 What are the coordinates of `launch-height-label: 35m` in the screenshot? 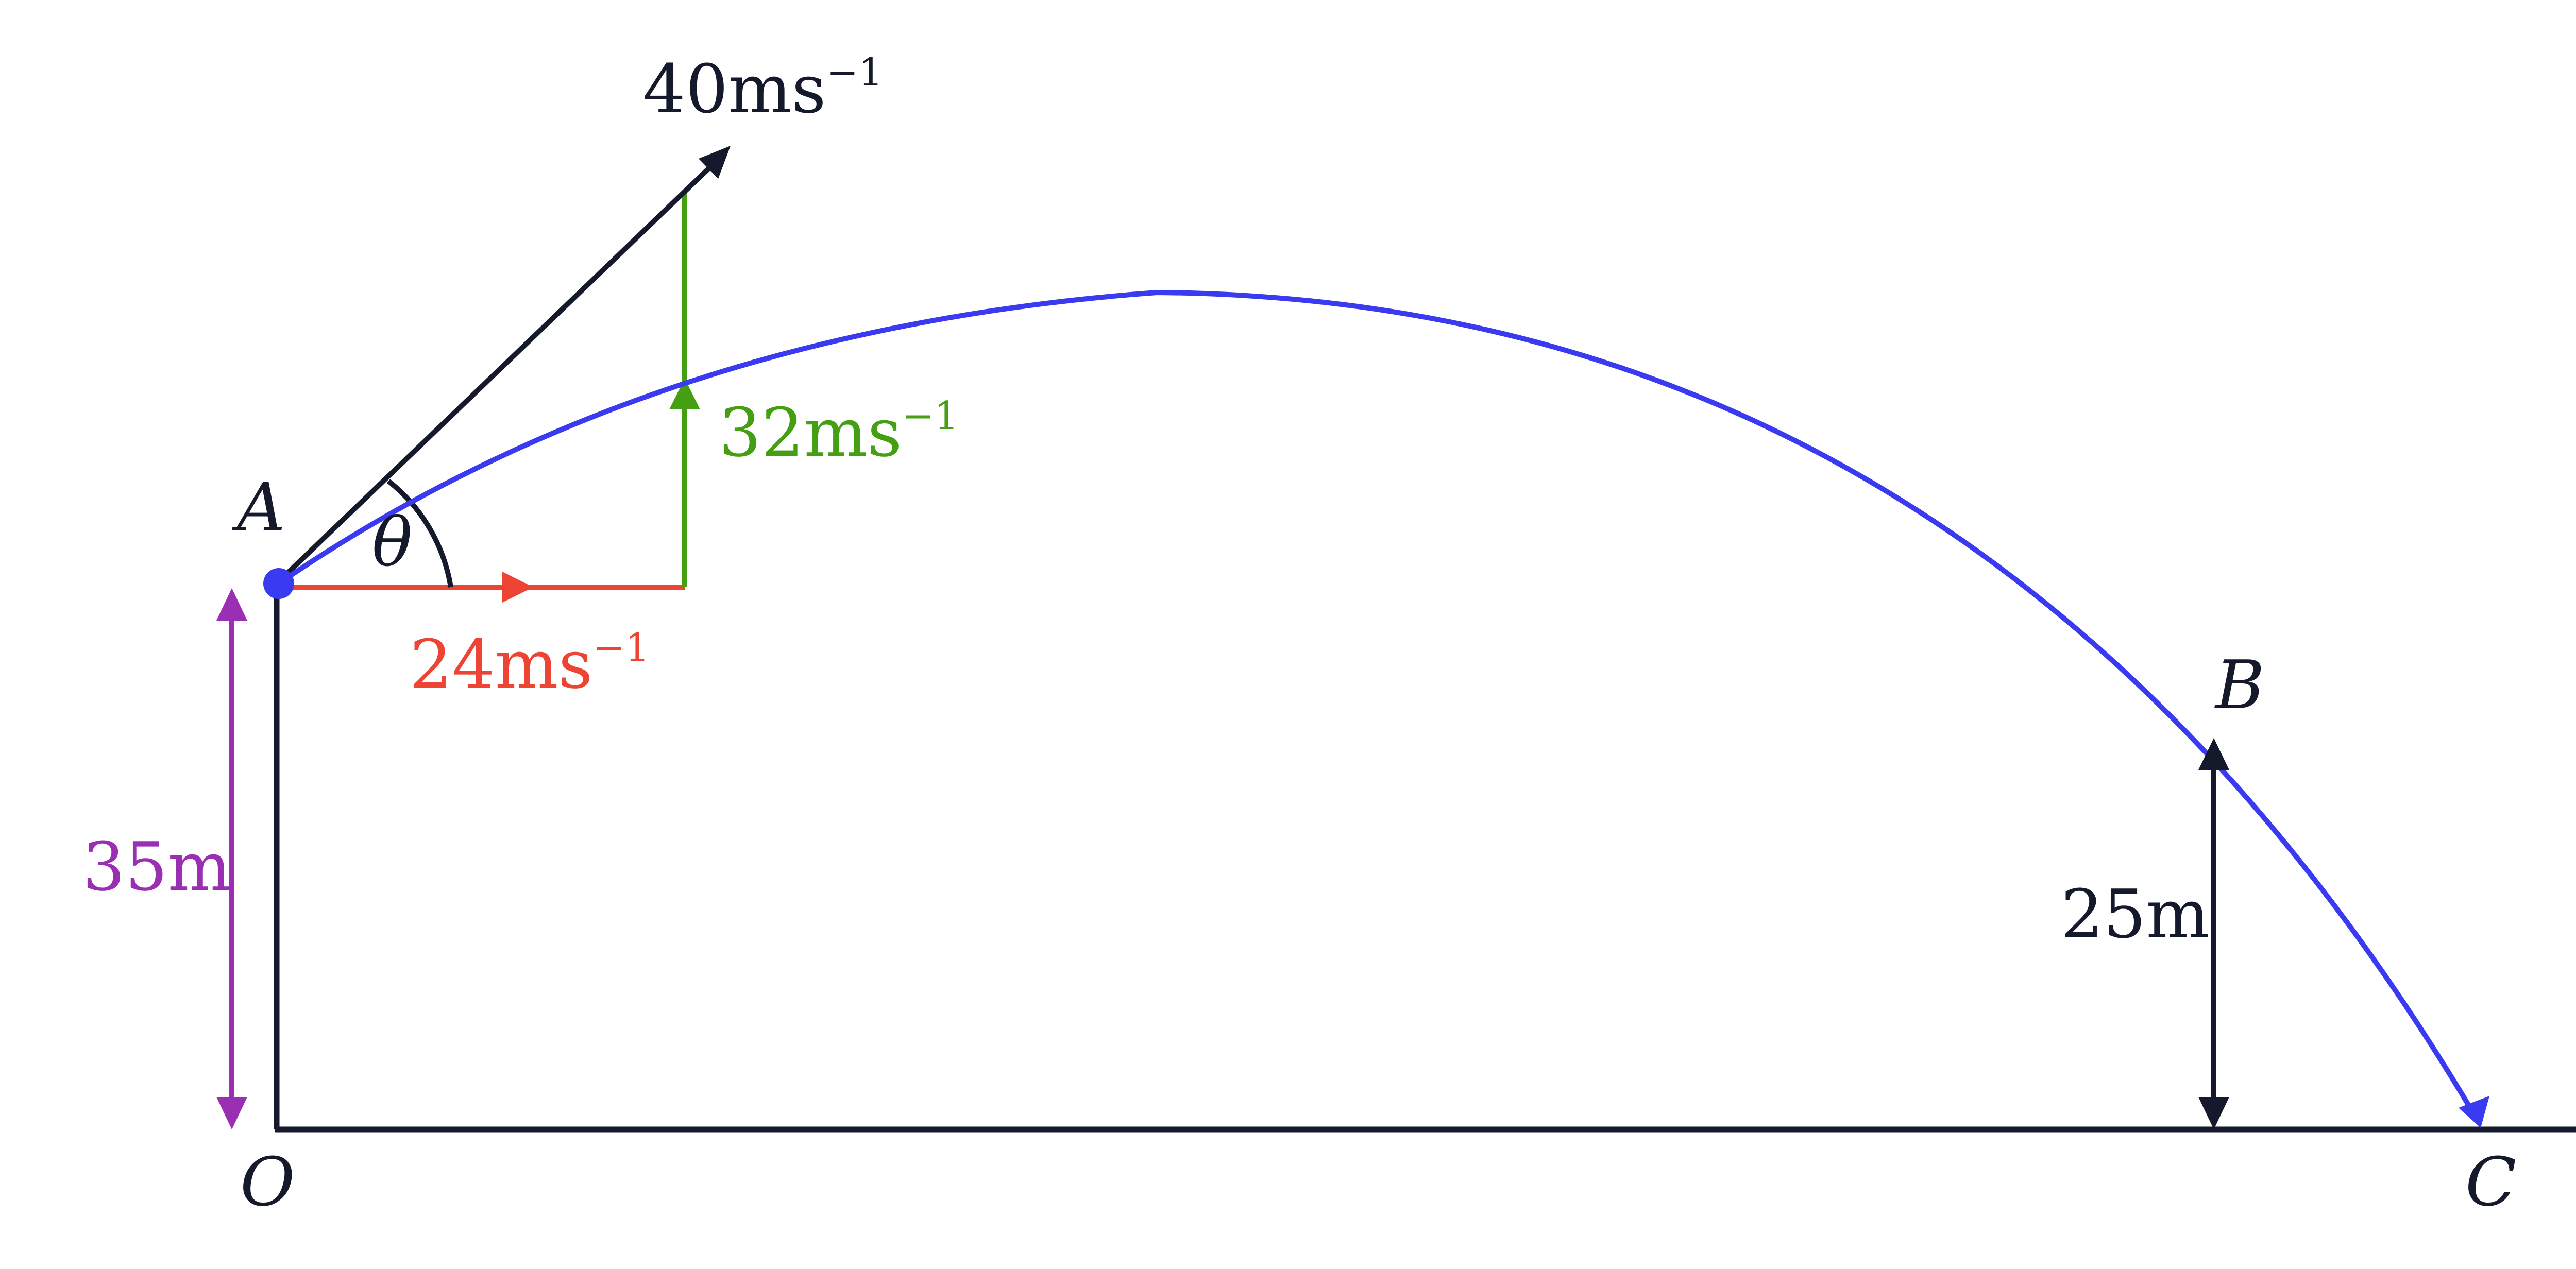 It's located at (156, 867).